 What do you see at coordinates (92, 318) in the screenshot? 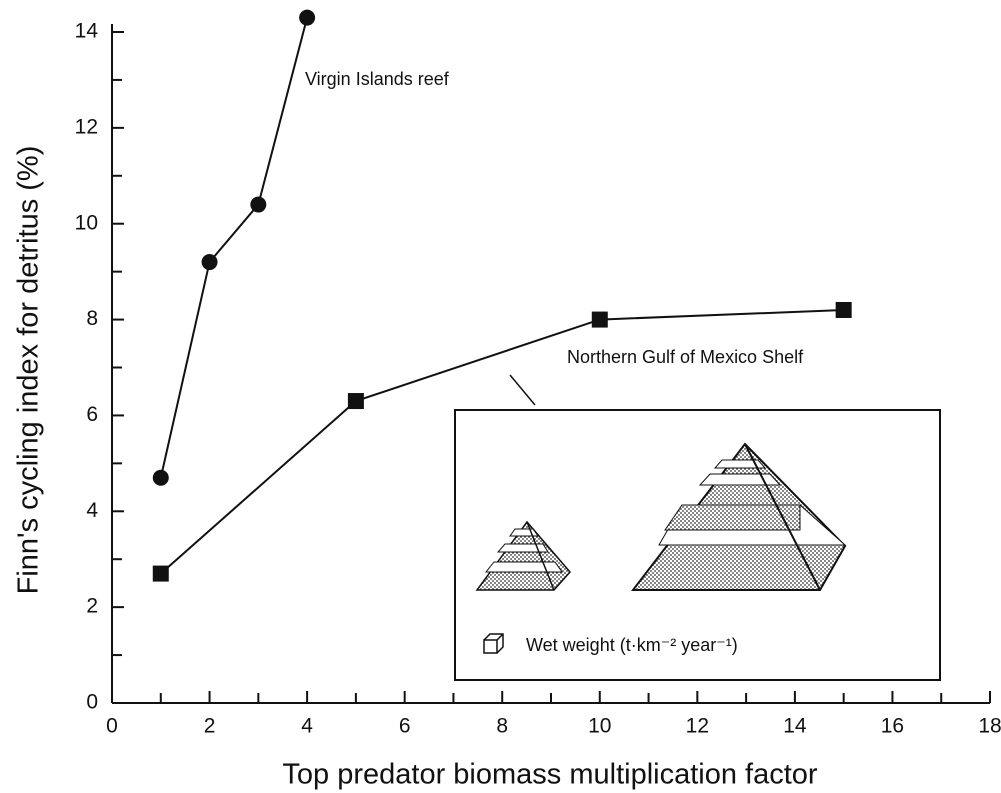
I see `y-tick-label: 8` at bounding box center [92, 318].